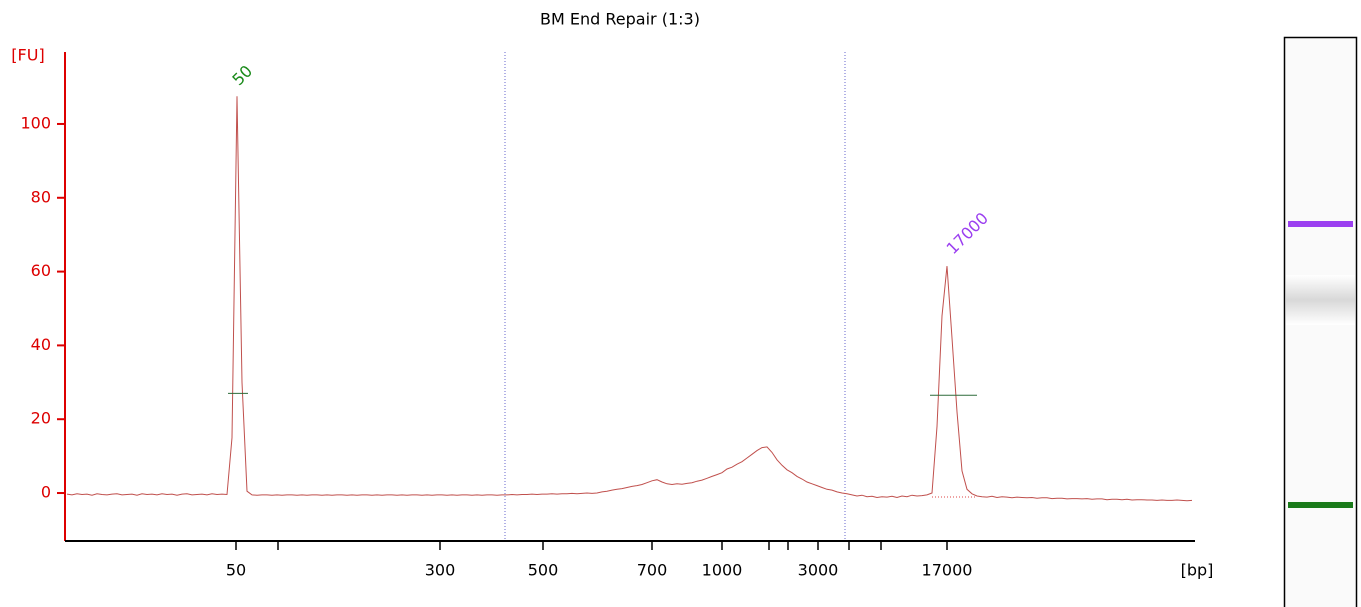 The height and width of the screenshot is (607, 1361). Describe the element at coordinates (947, 570) in the screenshot. I see `x-tick-label: 17000` at that location.